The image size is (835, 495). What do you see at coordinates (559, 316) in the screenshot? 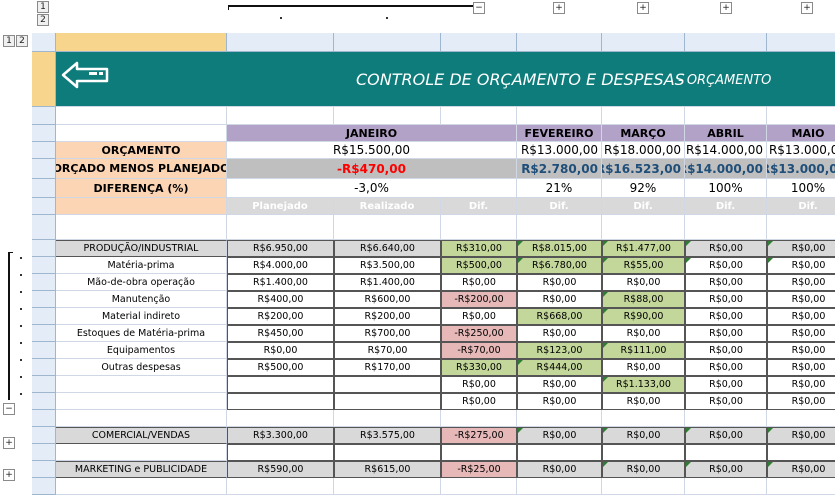
I see `cell-G13: R$668,00` at bounding box center [559, 316].